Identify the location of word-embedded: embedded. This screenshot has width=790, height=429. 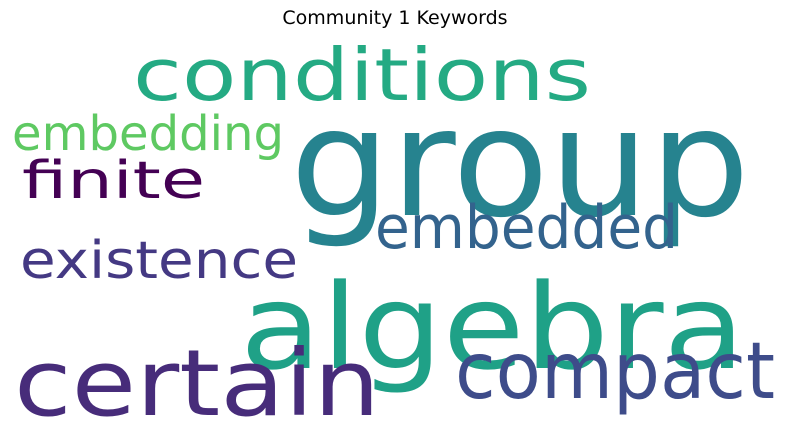
(526, 228).